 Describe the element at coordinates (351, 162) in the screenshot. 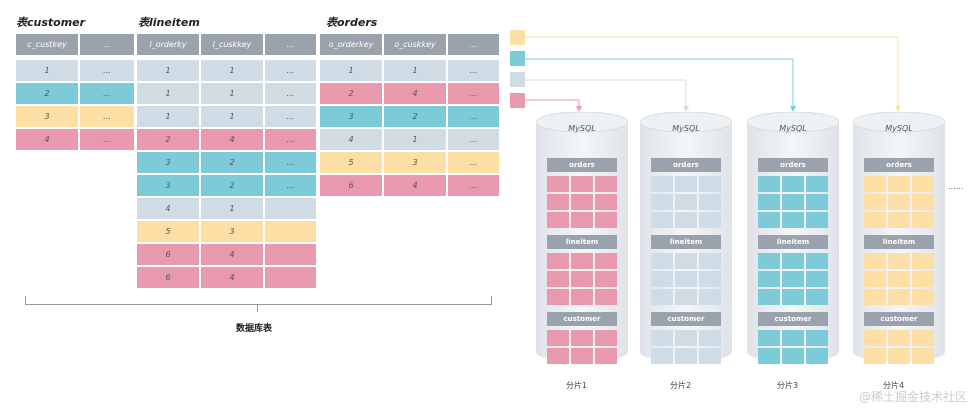

I see `orders-row-cell: 5` at that location.